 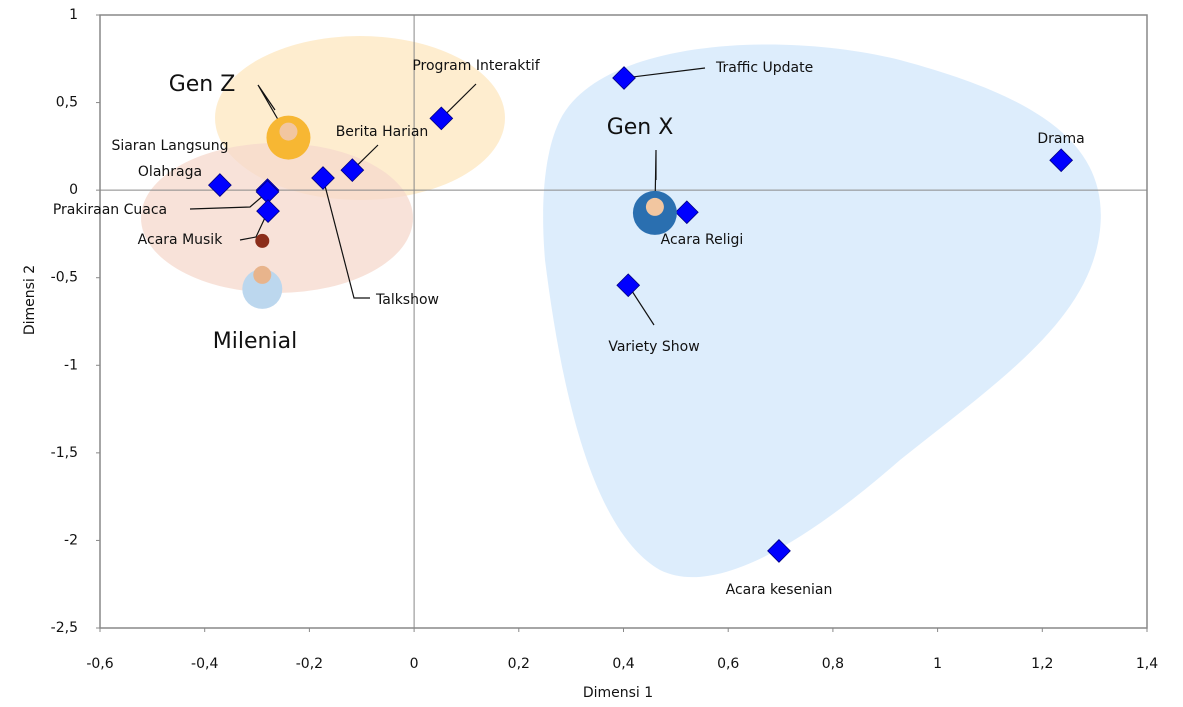 I want to click on x-tick-label: -0,2, so click(x=309, y=664).